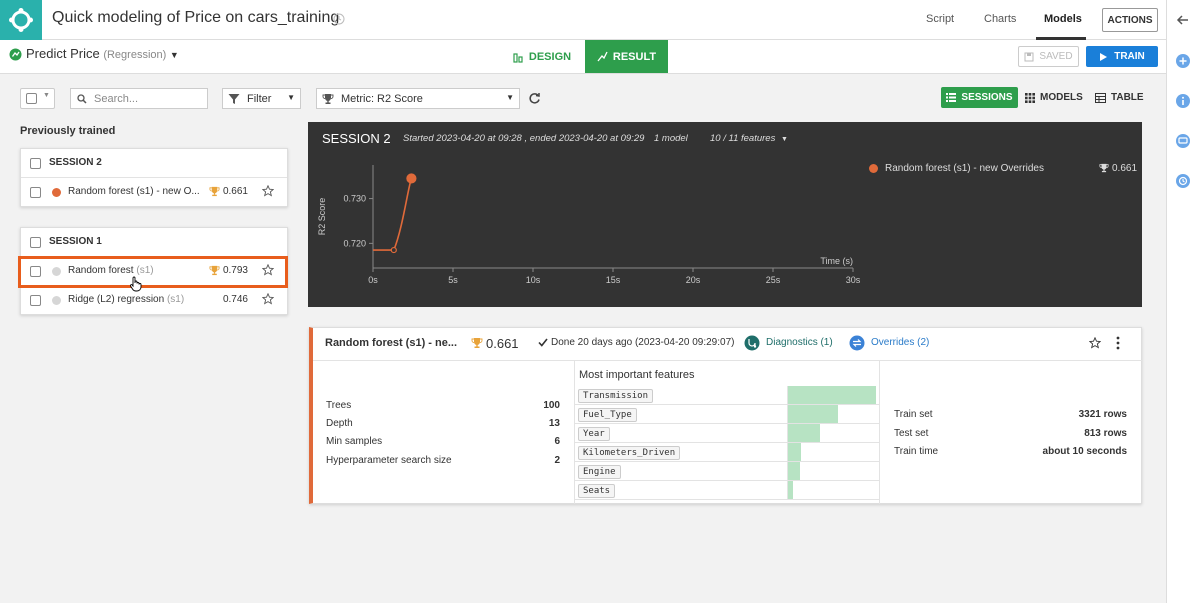 This screenshot has height=603, width=1200. Describe the element at coordinates (964, 168) in the screenshot. I see `legend-label: Random forest (s1) - new Overrides` at that location.